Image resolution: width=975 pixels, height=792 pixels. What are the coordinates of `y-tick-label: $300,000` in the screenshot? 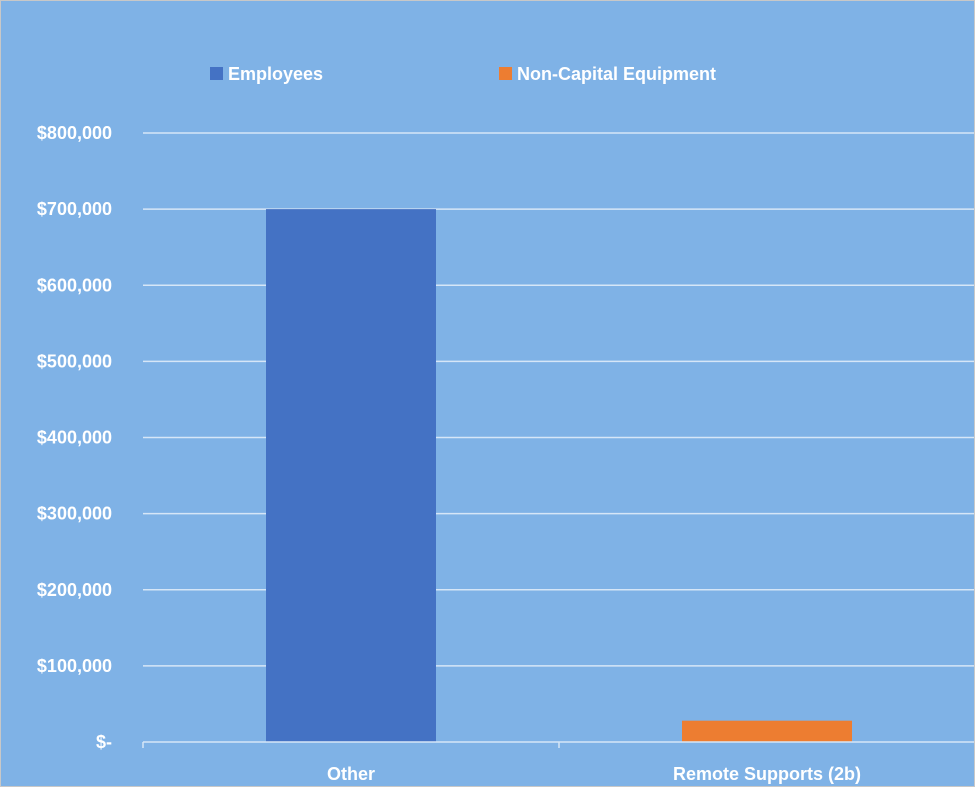 It's located at (74, 514).